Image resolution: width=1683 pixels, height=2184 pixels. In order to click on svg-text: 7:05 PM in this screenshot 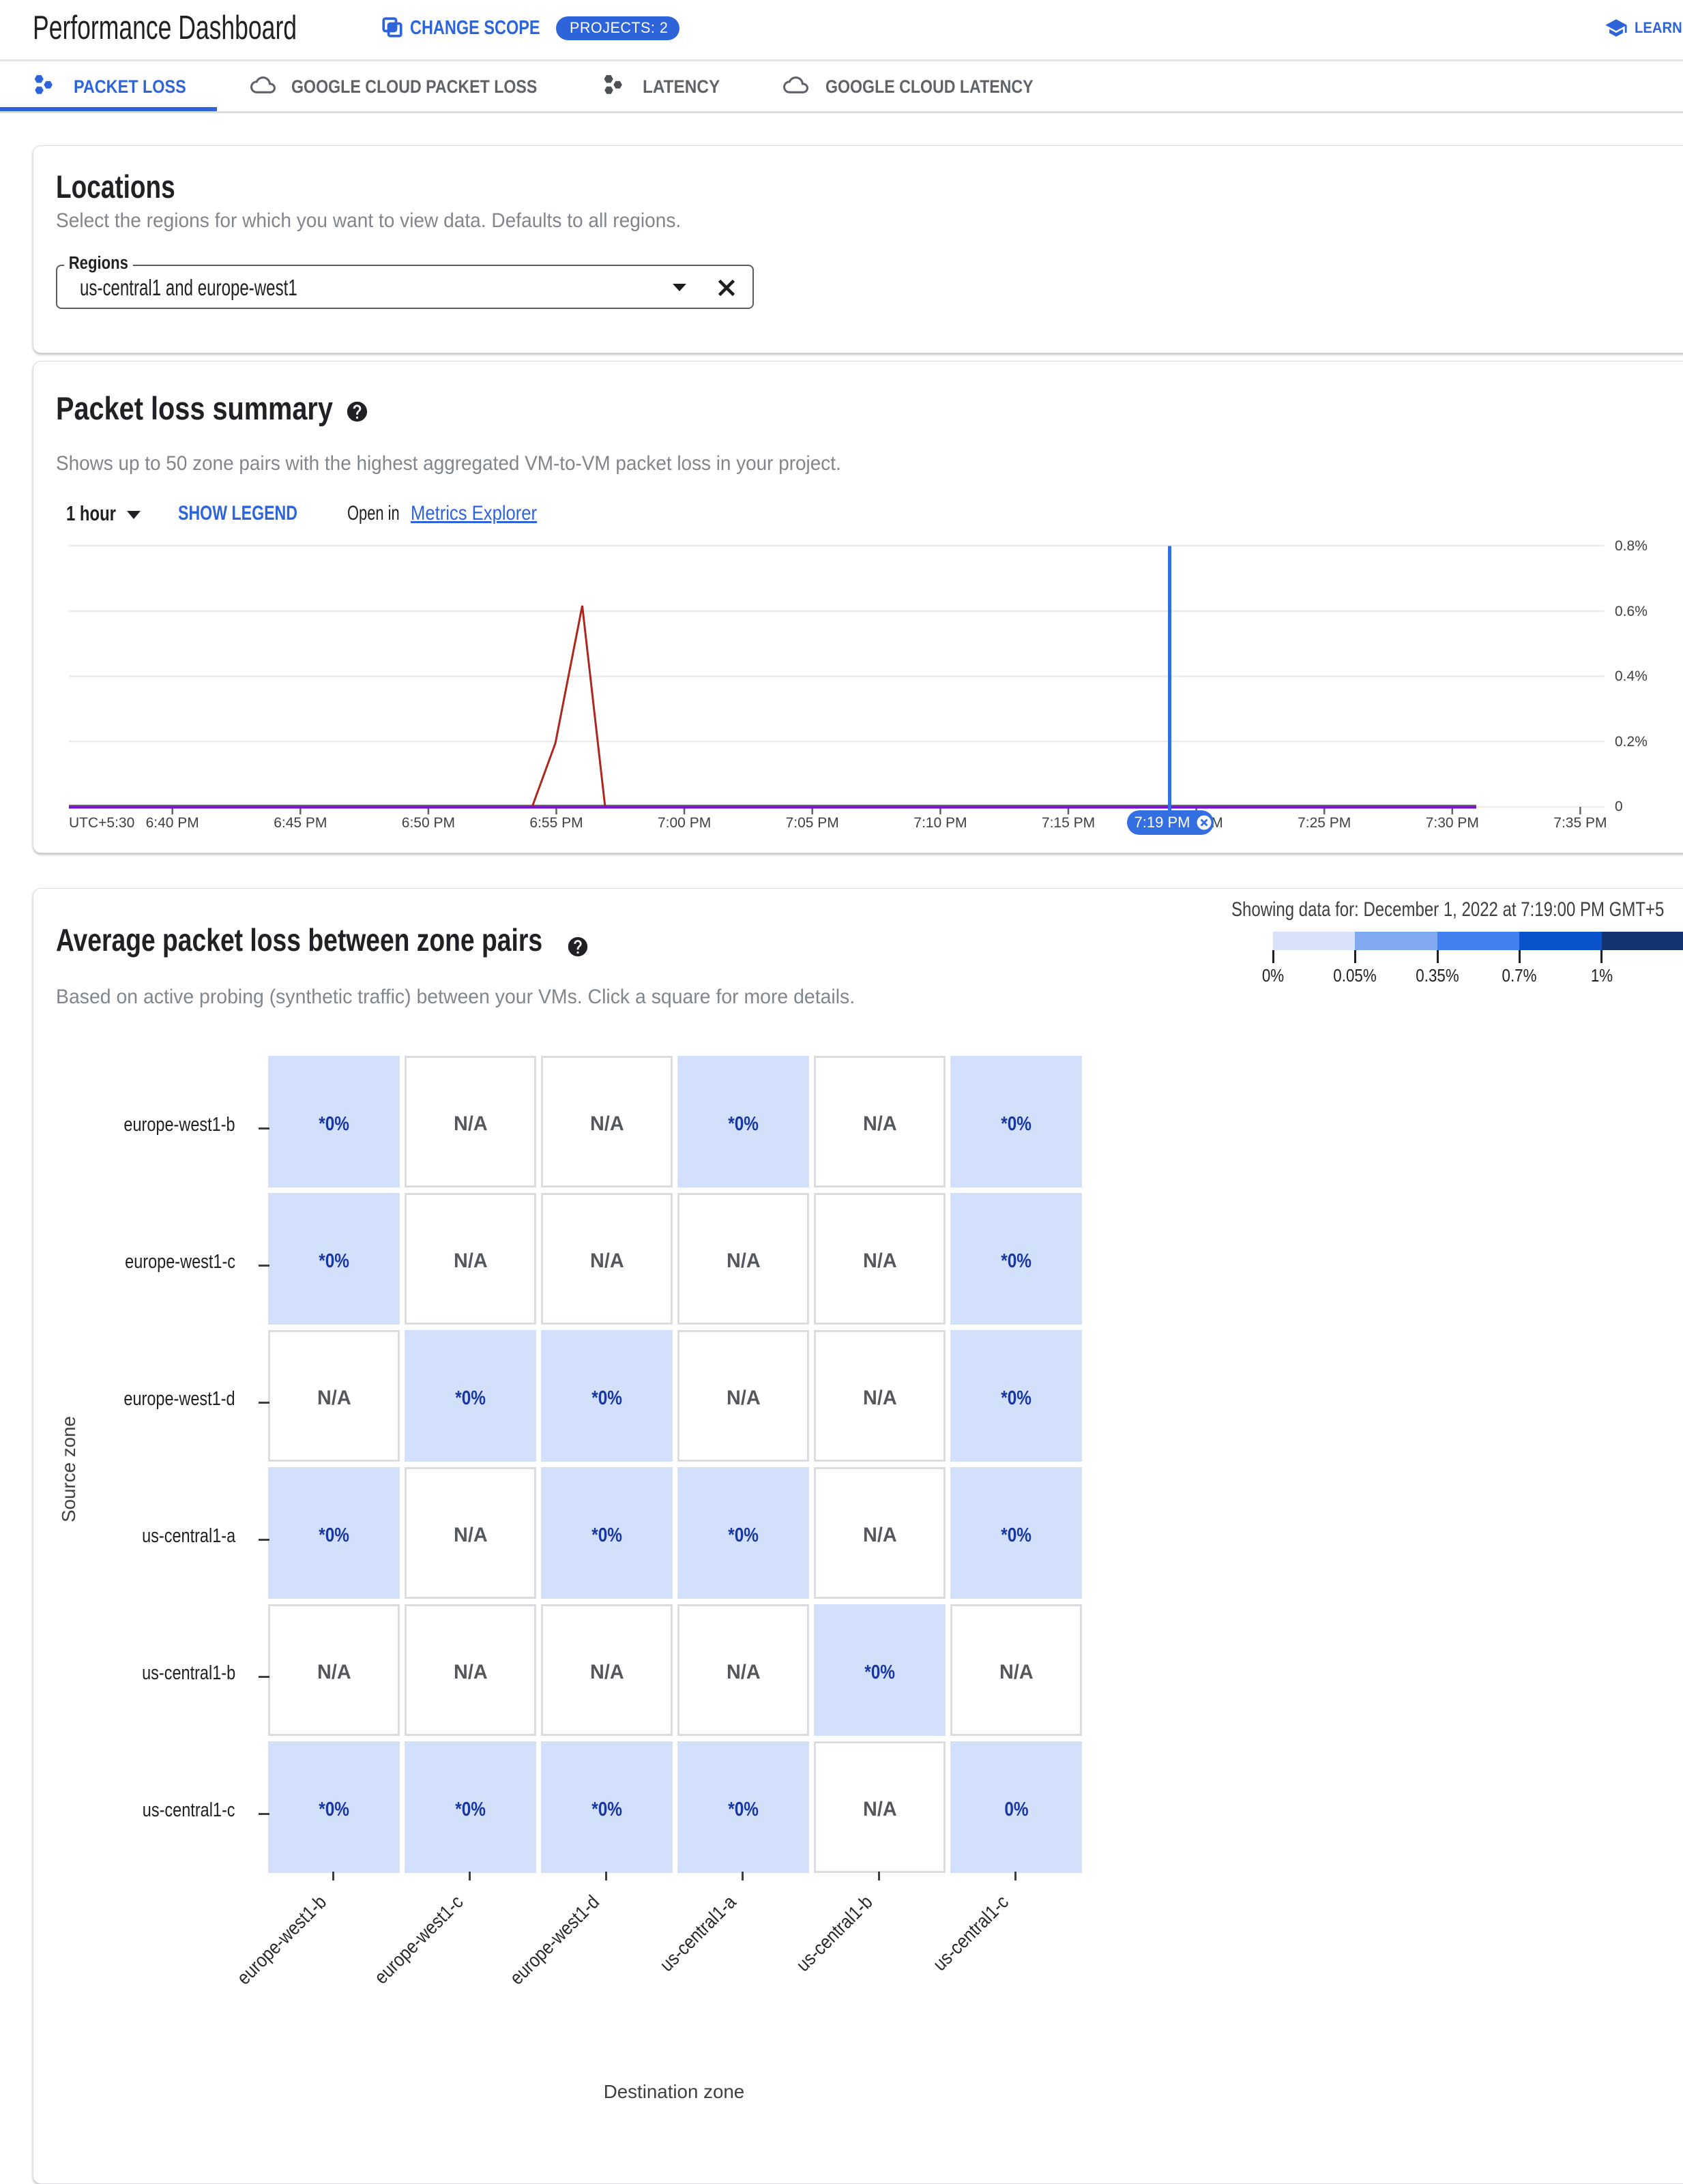, I will do `click(813, 823)`.